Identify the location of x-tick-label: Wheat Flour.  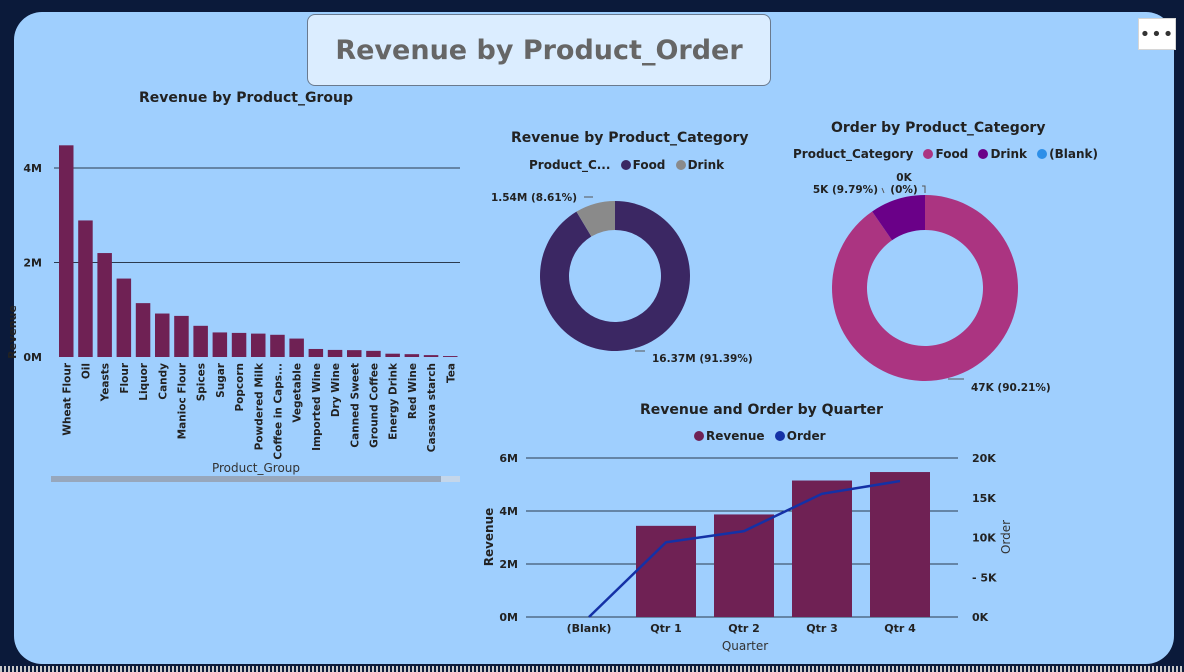
(67, 398).